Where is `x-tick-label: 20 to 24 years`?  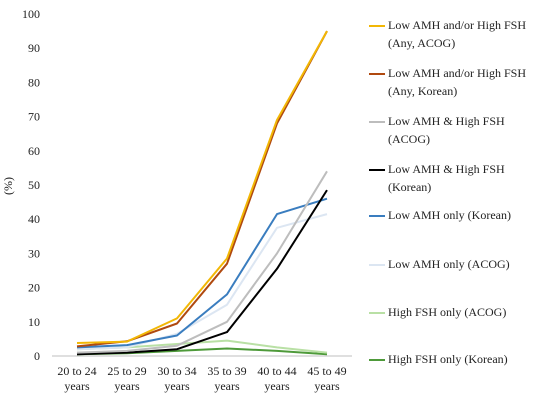 x-tick-label: 20 to 24 years is located at coordinates (76, 378).